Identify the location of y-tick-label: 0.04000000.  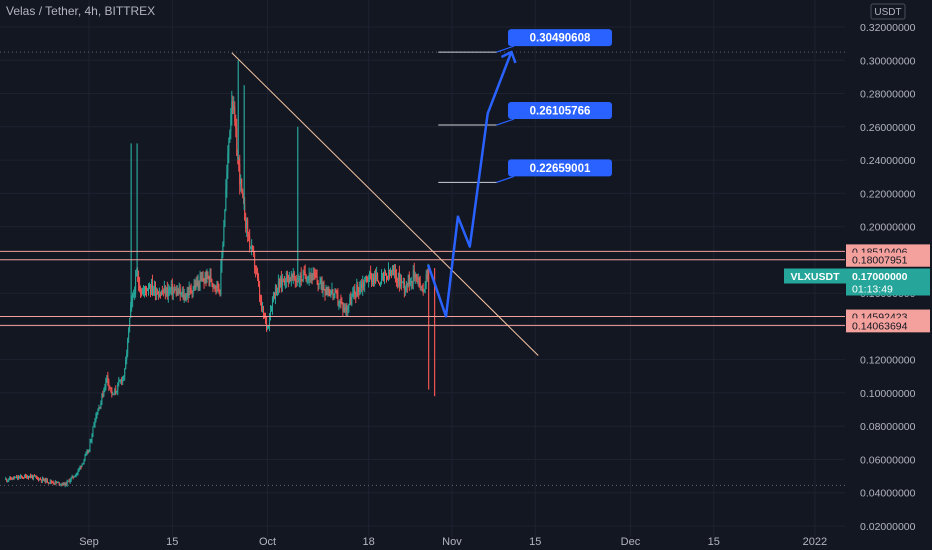
(888, 494).